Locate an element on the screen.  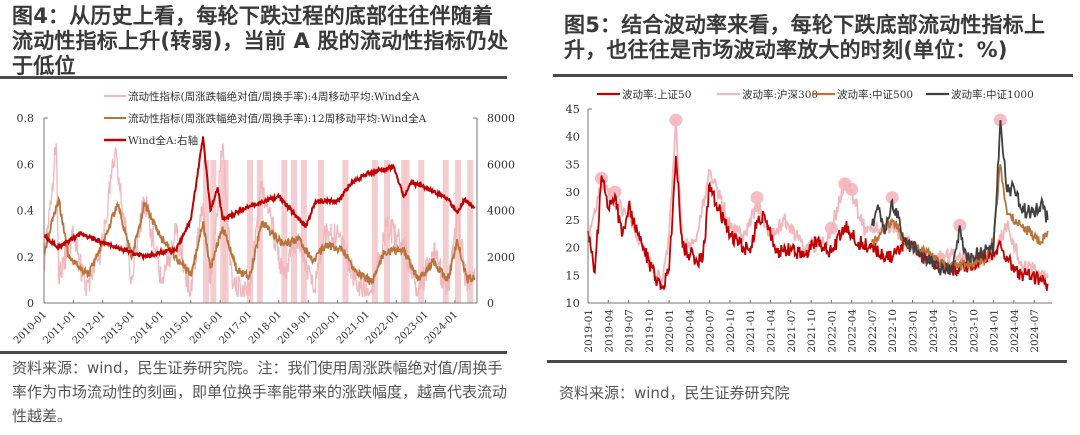
legend-label: 流动性指标(周涨跌幅绝对值/周换手率):12周移动平均:Wind全A is located at coordinates (277, 118).